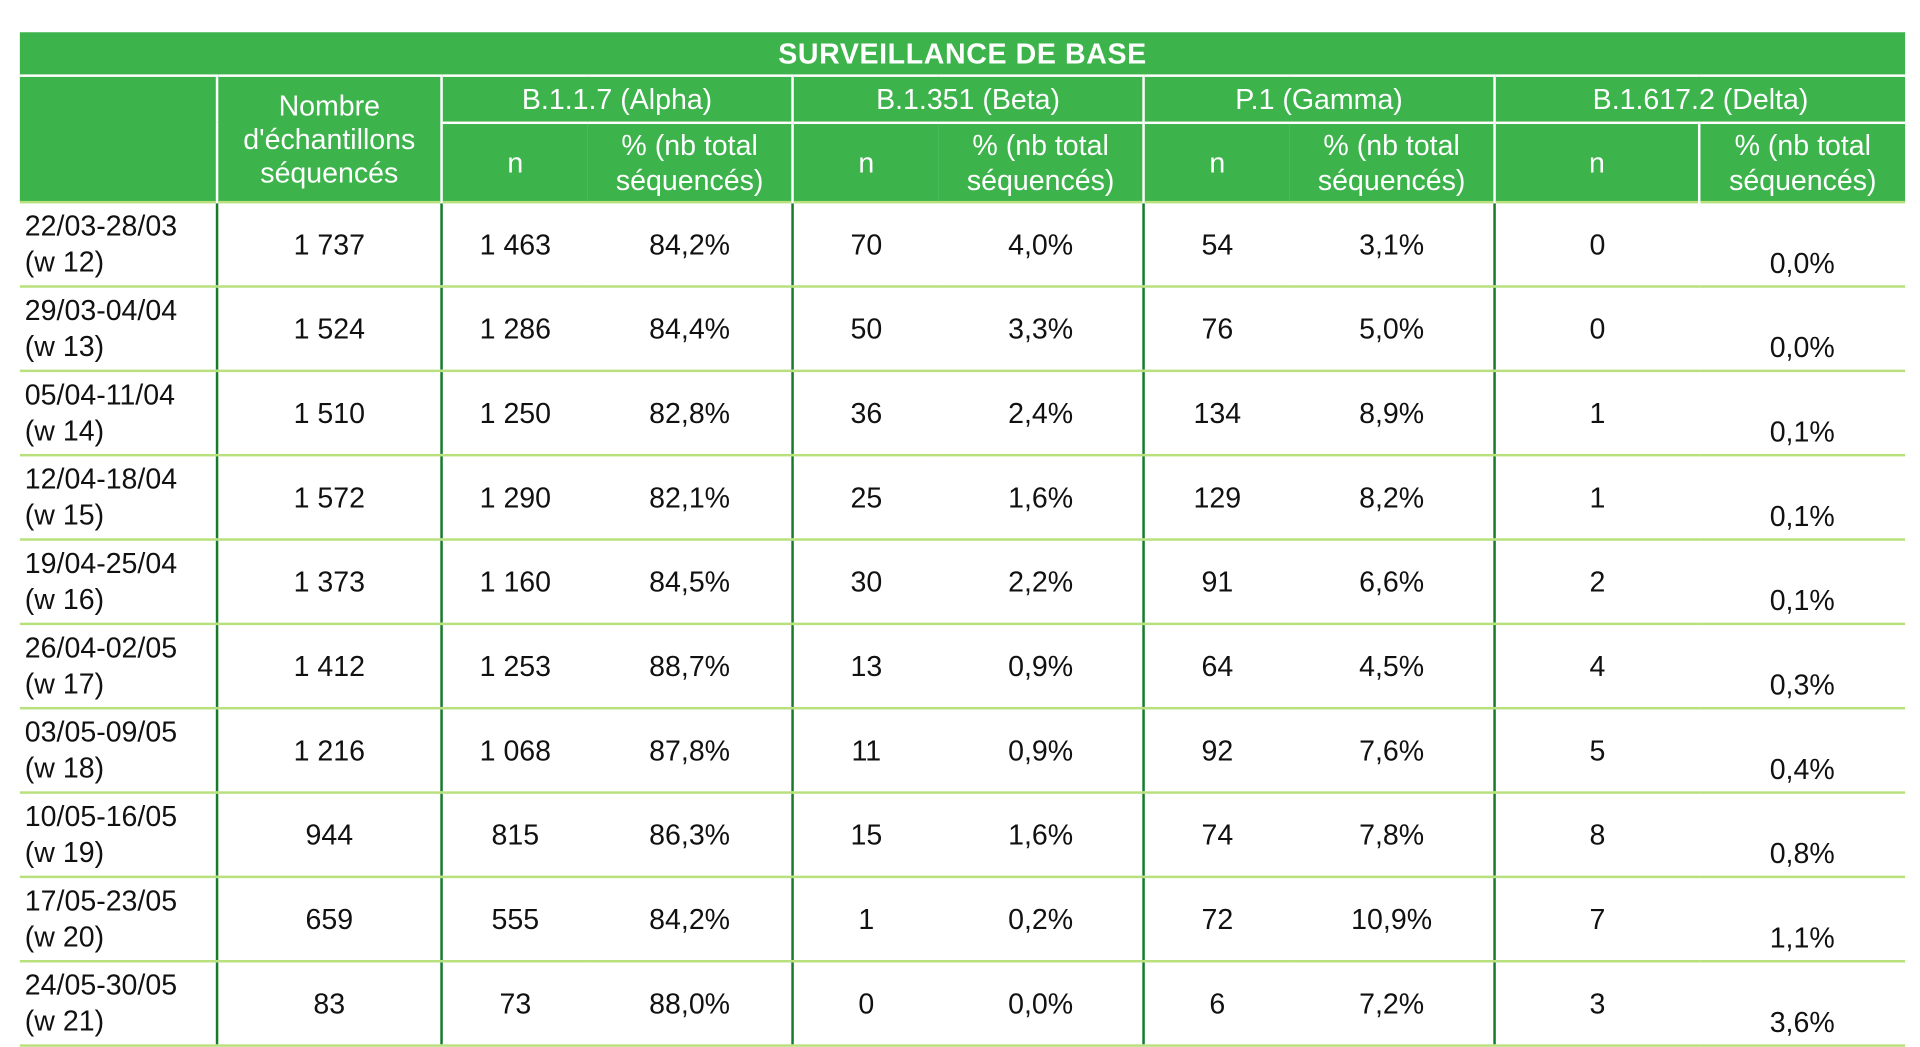  I want to click on period-header, so click(118, 138).